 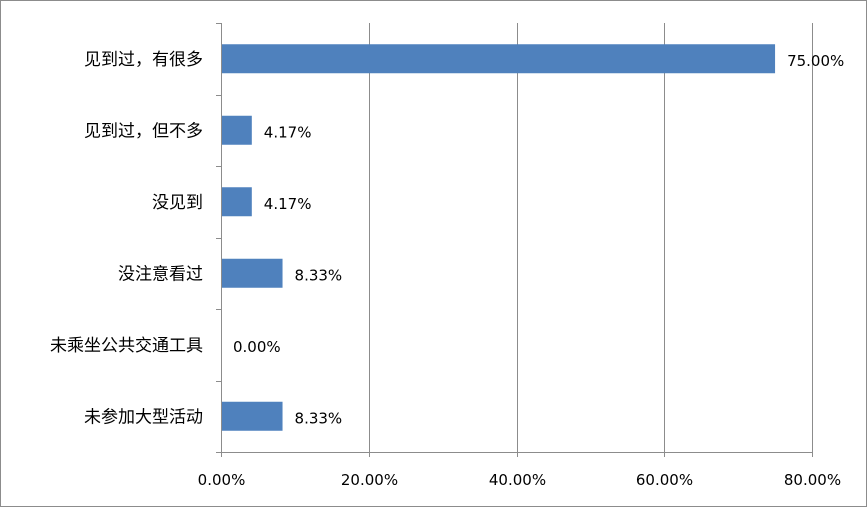 I want to click on category-label-5: 未参加大型活动, so click(x=143, y=417).